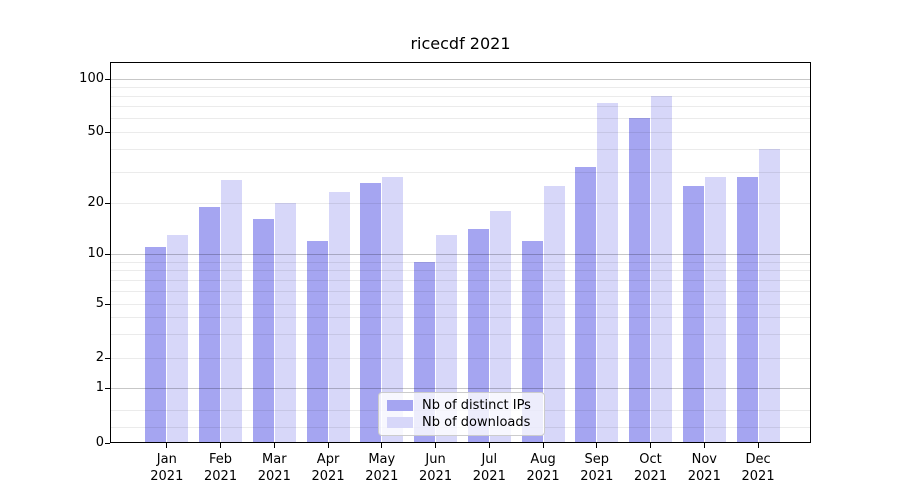 The image size is (900, 500). What do you see at coordinates (167, 468) in the screenshot?
I see `x-tick-label-jan: Jan 2021` at bounding box center [167, 468].